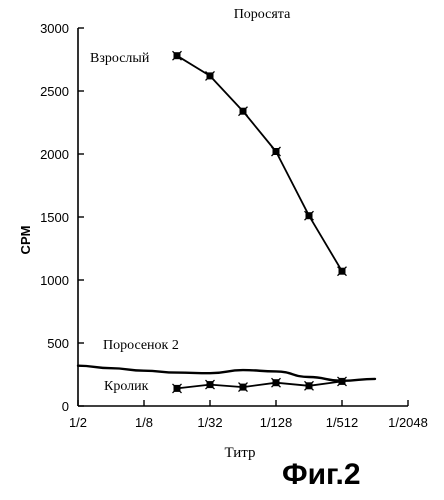 The height and width of the screenshot is (500, 444). Describe the element at coordinates (239, 453) in the screenshot. I see `x-axis-label: Титр` at that location.